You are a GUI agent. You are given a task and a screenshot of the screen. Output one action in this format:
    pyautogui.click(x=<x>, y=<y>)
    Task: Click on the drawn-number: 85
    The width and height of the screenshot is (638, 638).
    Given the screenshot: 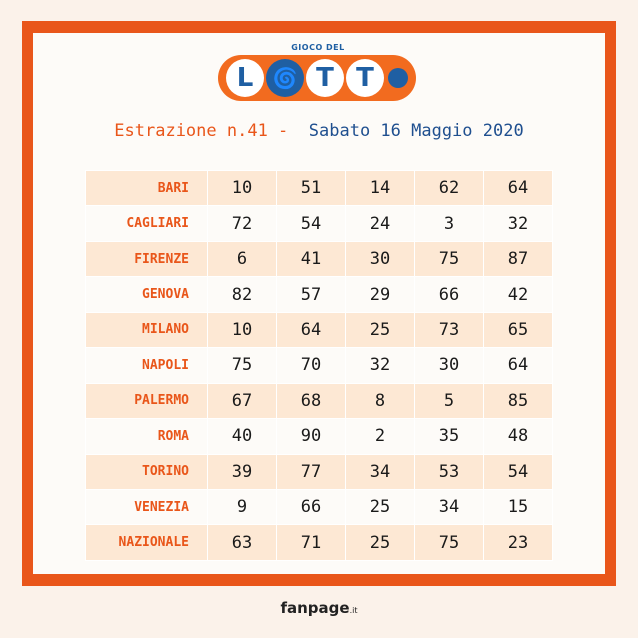 What is the action you would take?
    pyautogui.click(x=518, y=401)
    